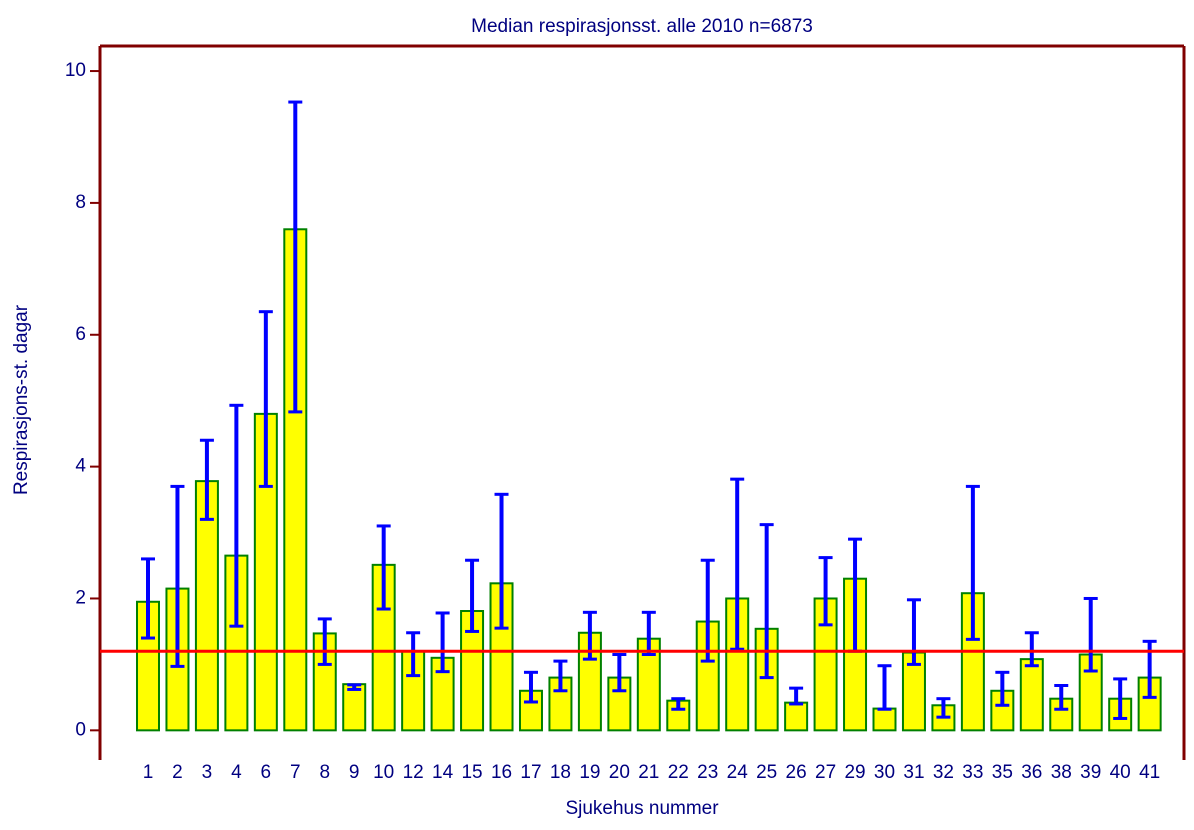  Describe the element at coordinates (236, 772) in the screenshot. I see `x-tick-label: 4` at that location.